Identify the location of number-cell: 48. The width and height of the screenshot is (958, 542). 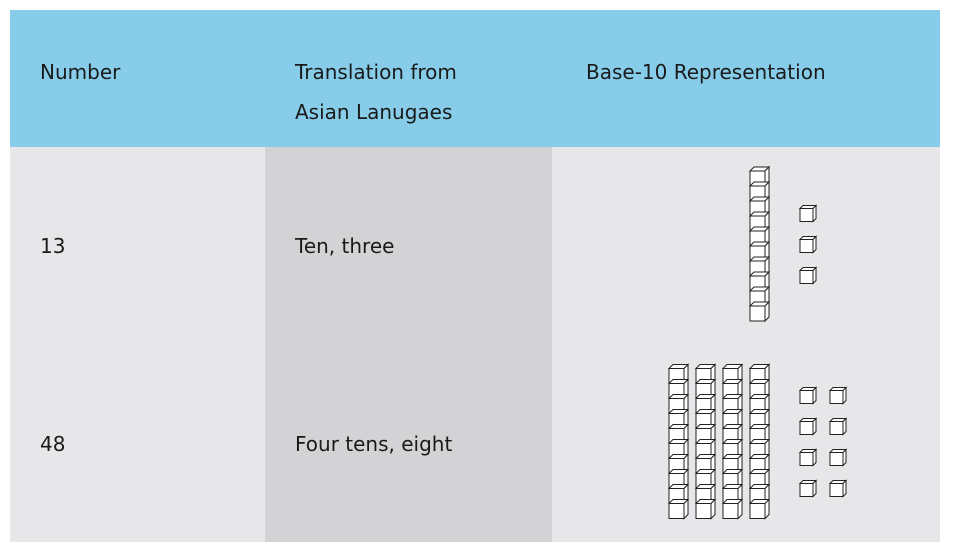
(137, 443).